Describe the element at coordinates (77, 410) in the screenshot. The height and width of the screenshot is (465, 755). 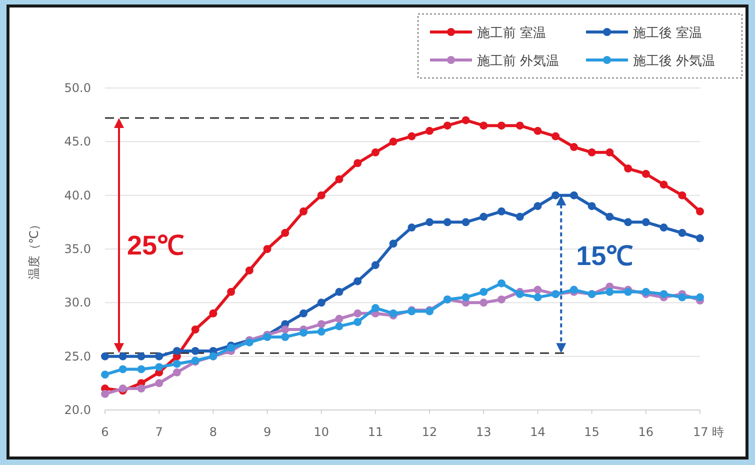
I see `y-tick-label: 20.0` at that location.